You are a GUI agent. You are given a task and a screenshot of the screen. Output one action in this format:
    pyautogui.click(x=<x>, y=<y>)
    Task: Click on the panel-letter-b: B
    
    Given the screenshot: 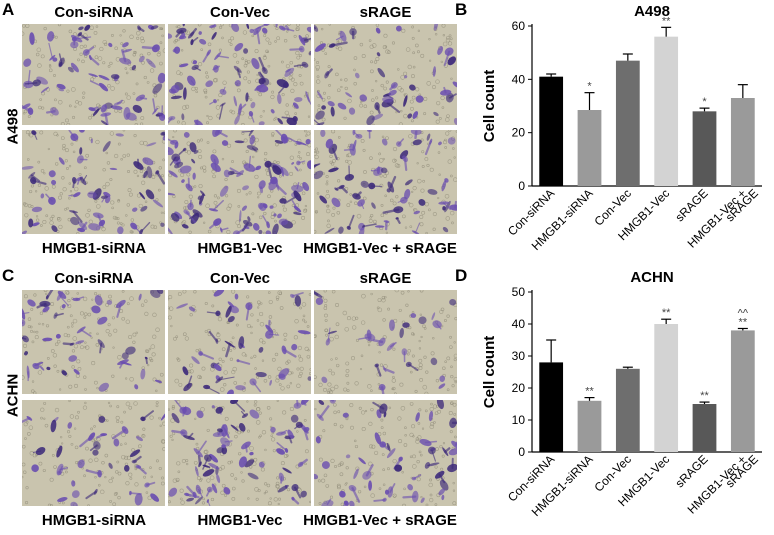 What is the action you would take?
    pyautogui.click(x=461, y=9)
    